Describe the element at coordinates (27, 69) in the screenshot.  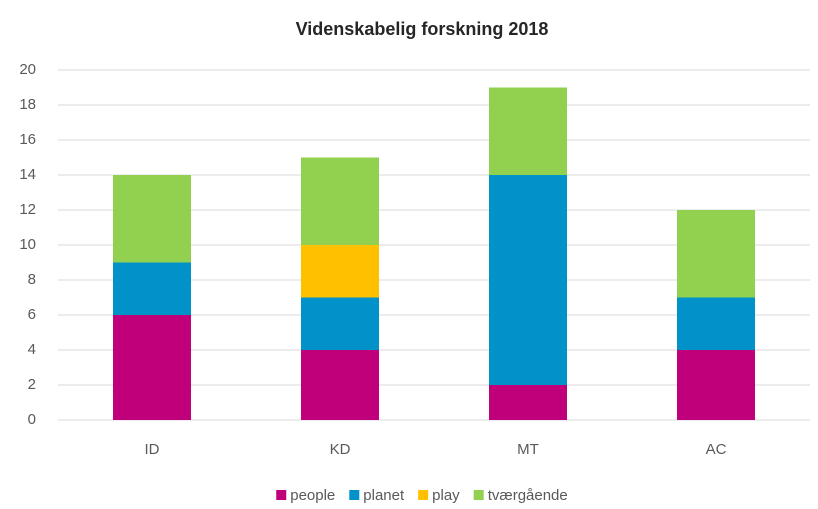
I see `y-tick-label: 20` at that location.